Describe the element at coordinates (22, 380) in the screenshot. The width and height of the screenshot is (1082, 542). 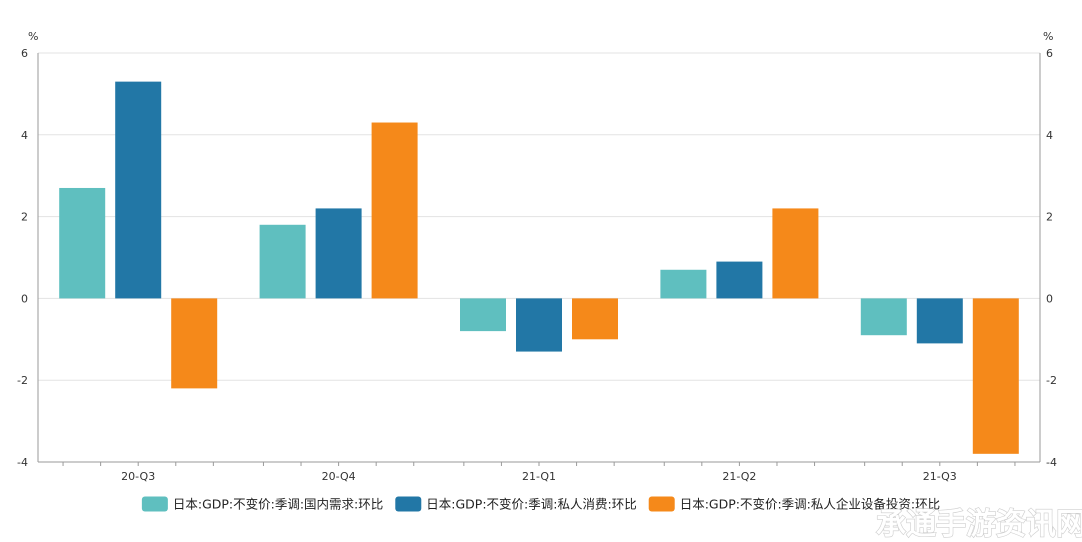
I see `y-tick-label-left: -2` at that location.